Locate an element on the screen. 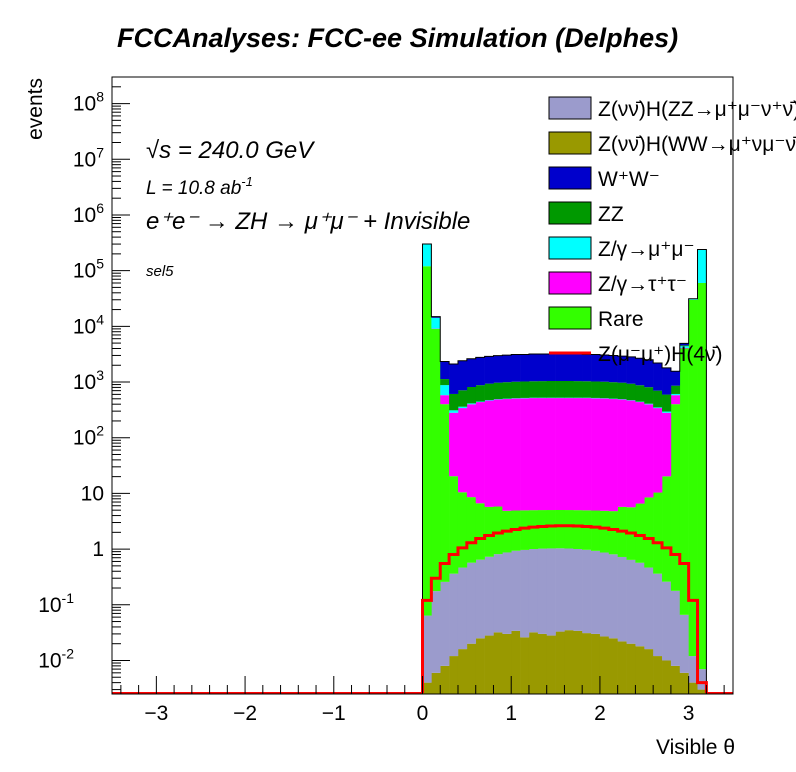 This screenshot has height=772, width=796. chart-title: FCCAnalyses: FCC-ee Simulation (Delphes) is located at coordinates (397, 38).